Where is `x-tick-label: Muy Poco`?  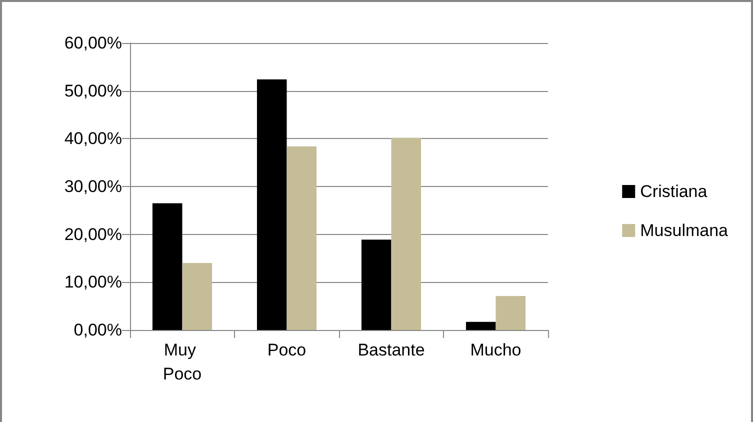 x-tick-label: Muy Poco is located at coordinates (182, 362).